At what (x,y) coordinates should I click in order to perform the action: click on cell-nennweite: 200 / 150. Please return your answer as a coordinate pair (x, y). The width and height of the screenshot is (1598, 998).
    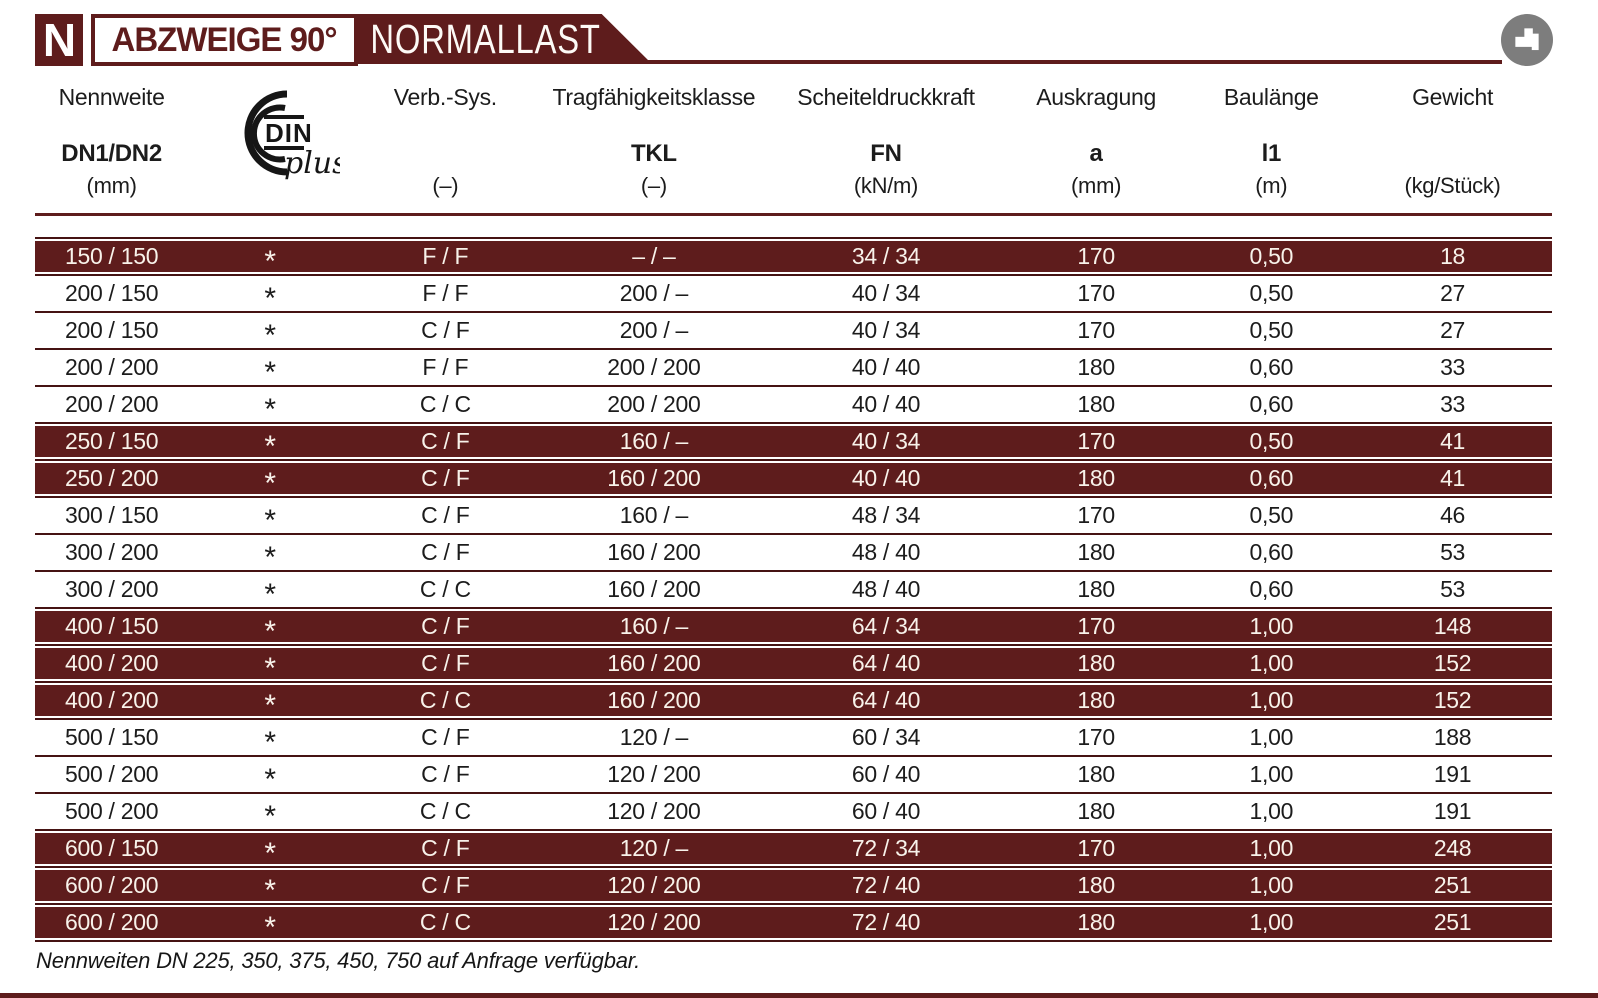
    Looking at the image, I should click on (111, 293).